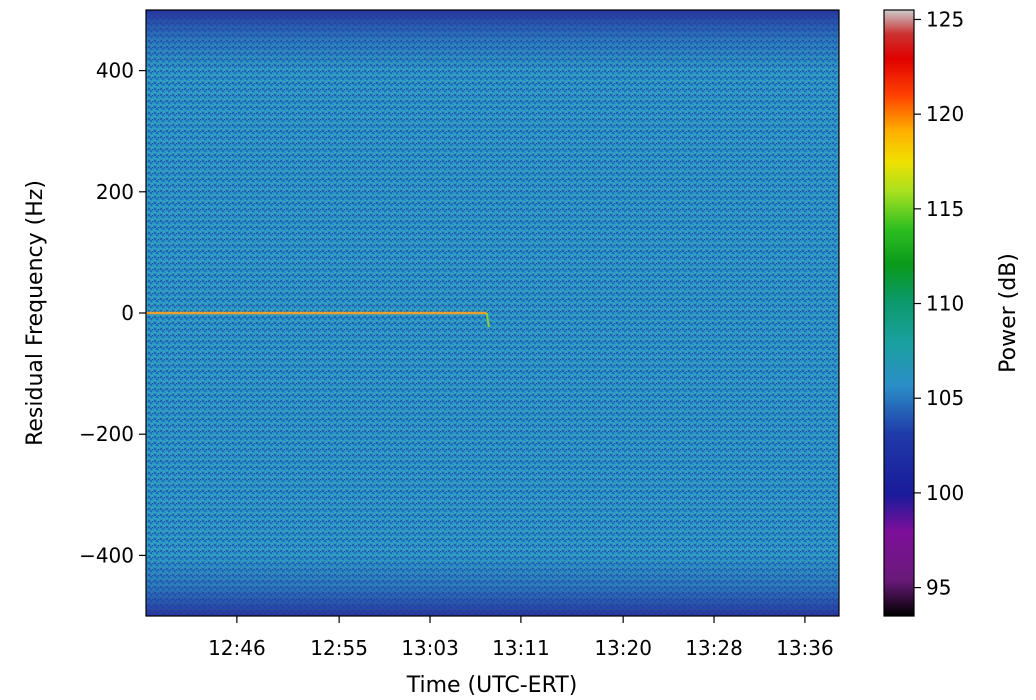  What do you see at coordinates (899, 313) in the screenshot?
I see `colorbar-gradient` at bounding box center [899, 313].